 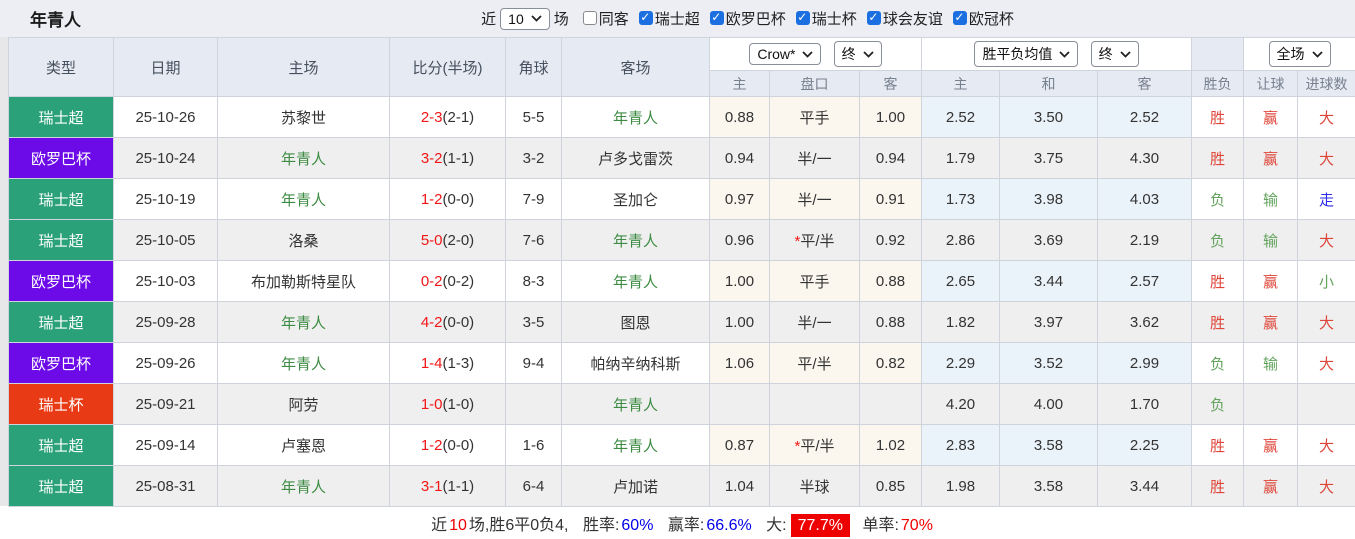 I want to click on avg-away-cell: 3.44, so click(x=1145, y=486).